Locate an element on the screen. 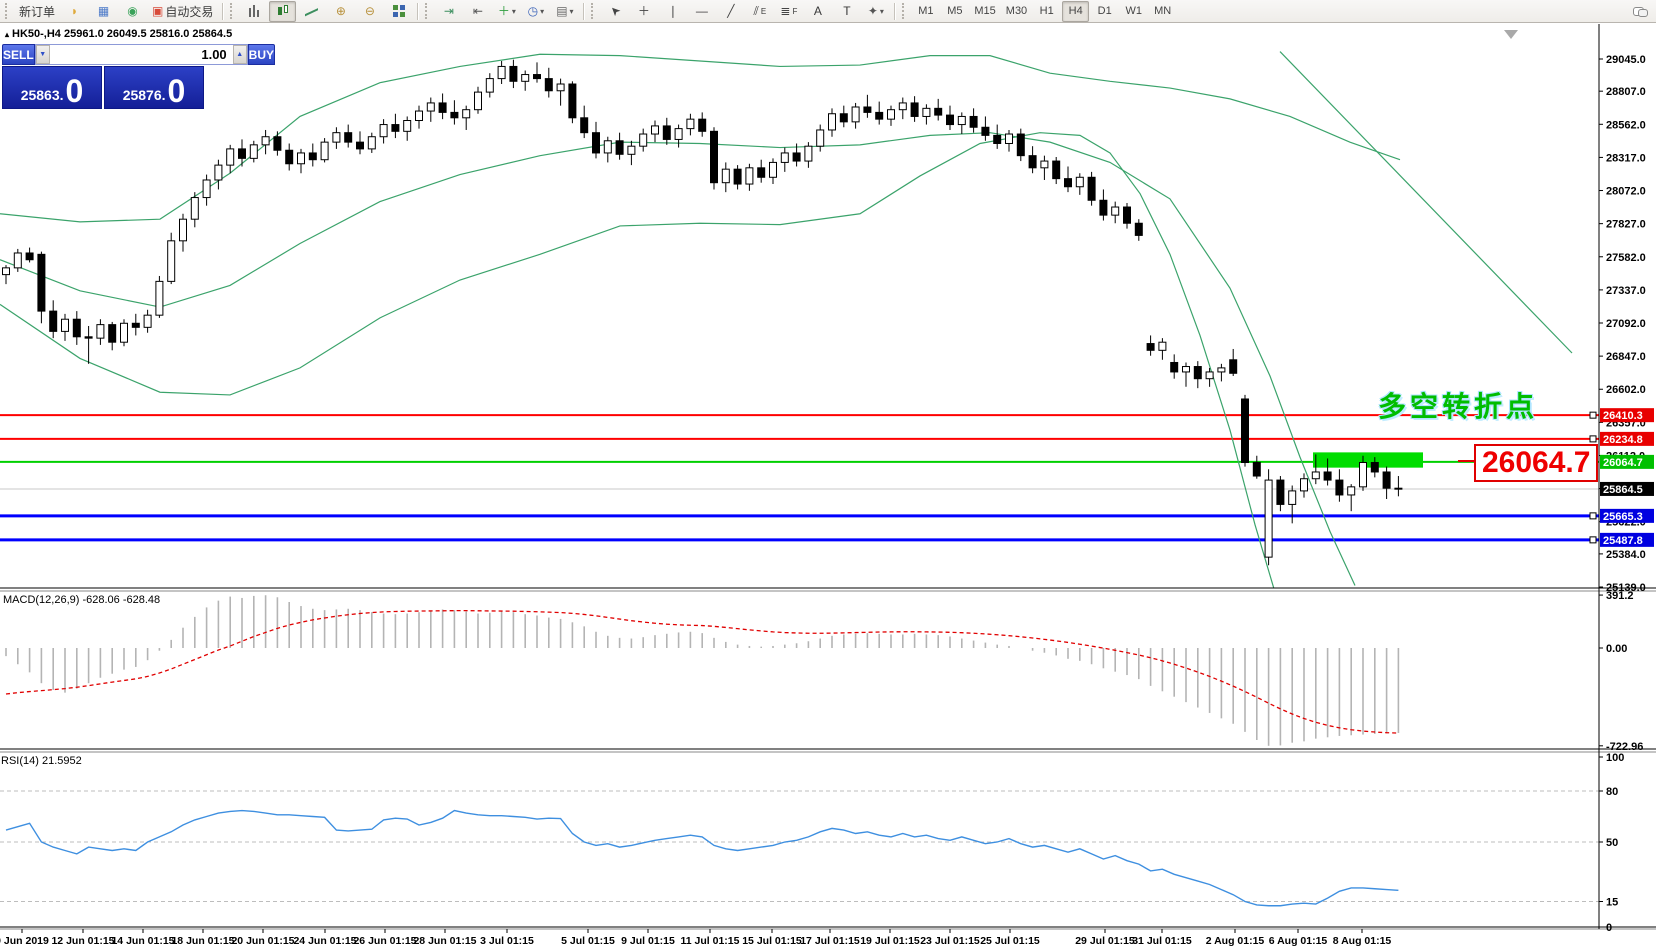  crosshair-button: ＋ is located at coordinates (643, 11).